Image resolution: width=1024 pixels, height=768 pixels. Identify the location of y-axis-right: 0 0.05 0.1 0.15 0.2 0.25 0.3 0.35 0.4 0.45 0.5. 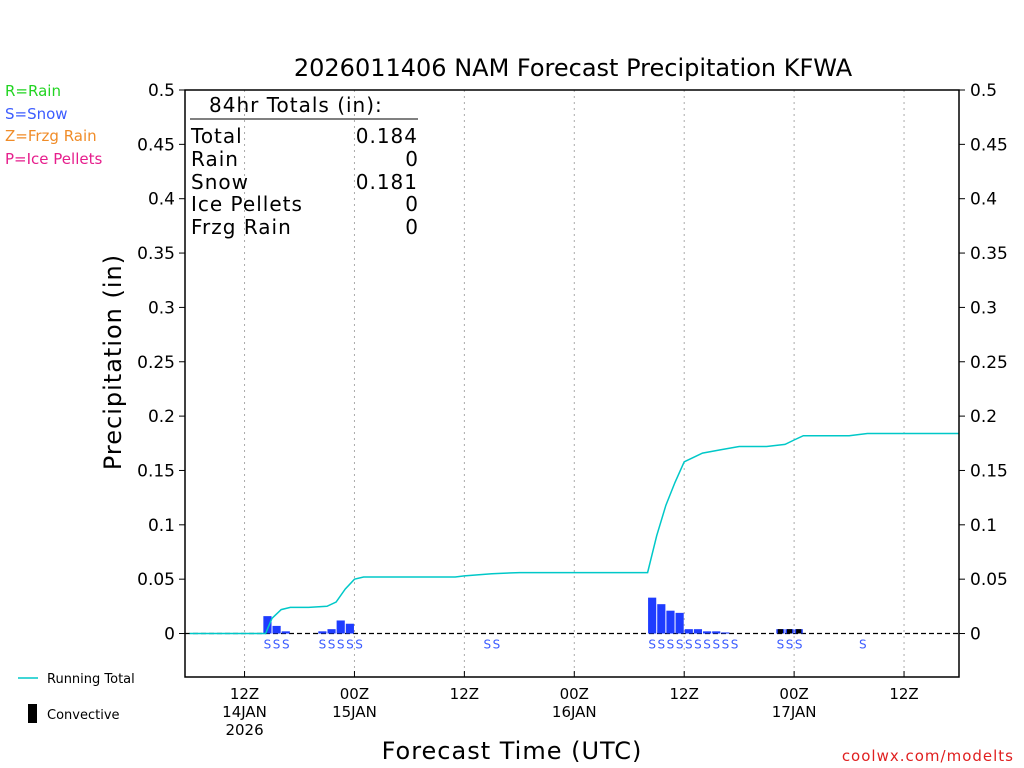
(983, 363).